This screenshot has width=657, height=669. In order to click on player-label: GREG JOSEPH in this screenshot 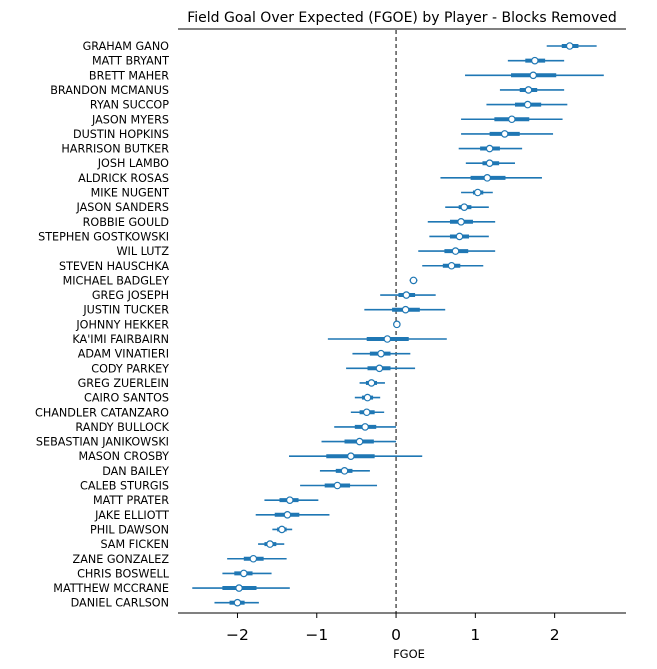, I will do `click(130, 295)`.